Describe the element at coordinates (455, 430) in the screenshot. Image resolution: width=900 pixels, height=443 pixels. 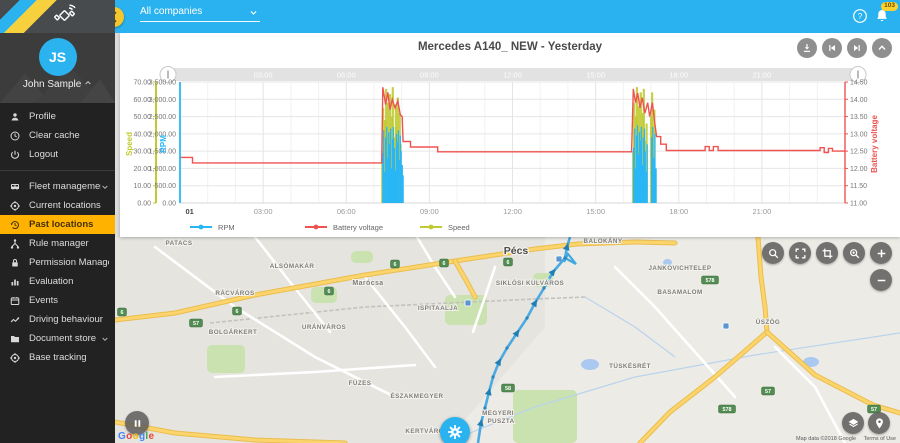
I see `map-settings-fab` at that location.